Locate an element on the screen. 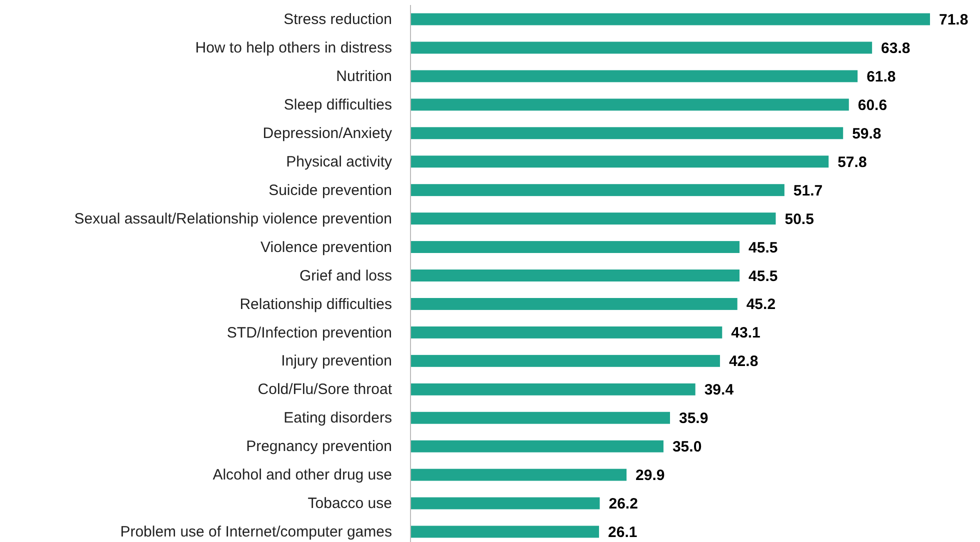 The height and width of the screenshot is (542, 980). data-label: 26.2 is located at coordinates (623, 504).